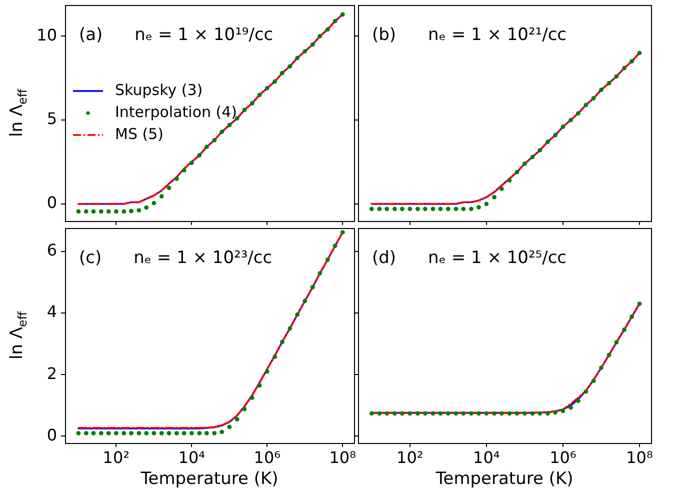 The height and width of the screenshot is (492, 674). Describe the element at coordinates (91, 35) in the screenshot. I see `annotation: (a)` at that location.